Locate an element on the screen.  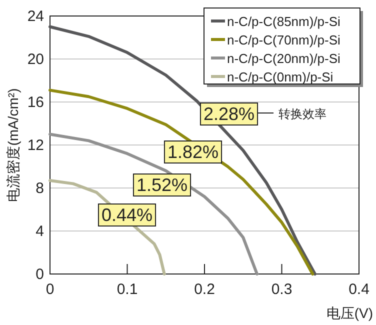
y-tick-label: 0 is located at coordinates (40, 274).